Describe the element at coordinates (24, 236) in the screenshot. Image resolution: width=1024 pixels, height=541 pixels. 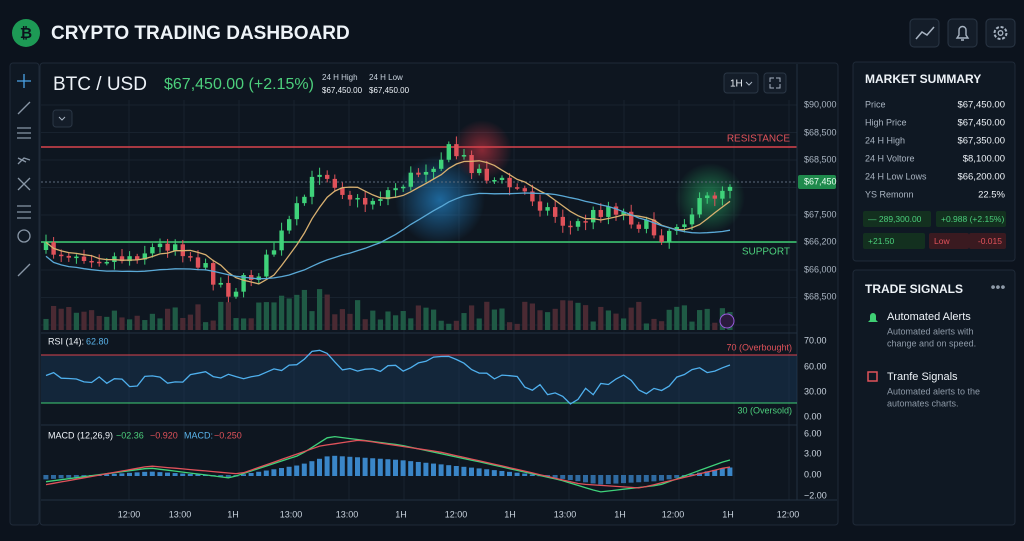
I see `emoji-tool` at that location.